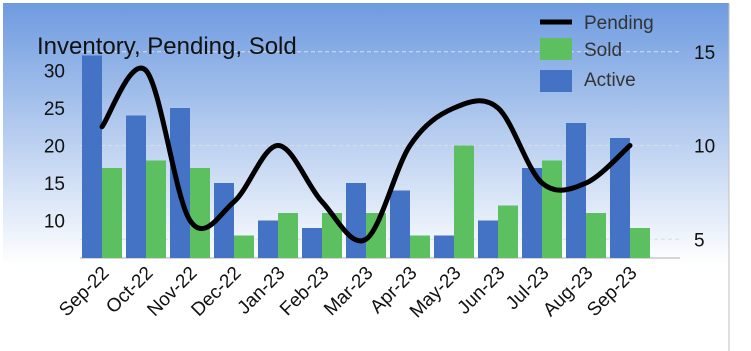  Describe the element at coordinates (612, 292) in the screenshot. I see `x-tick-sep-23: Sep-23` at that location.